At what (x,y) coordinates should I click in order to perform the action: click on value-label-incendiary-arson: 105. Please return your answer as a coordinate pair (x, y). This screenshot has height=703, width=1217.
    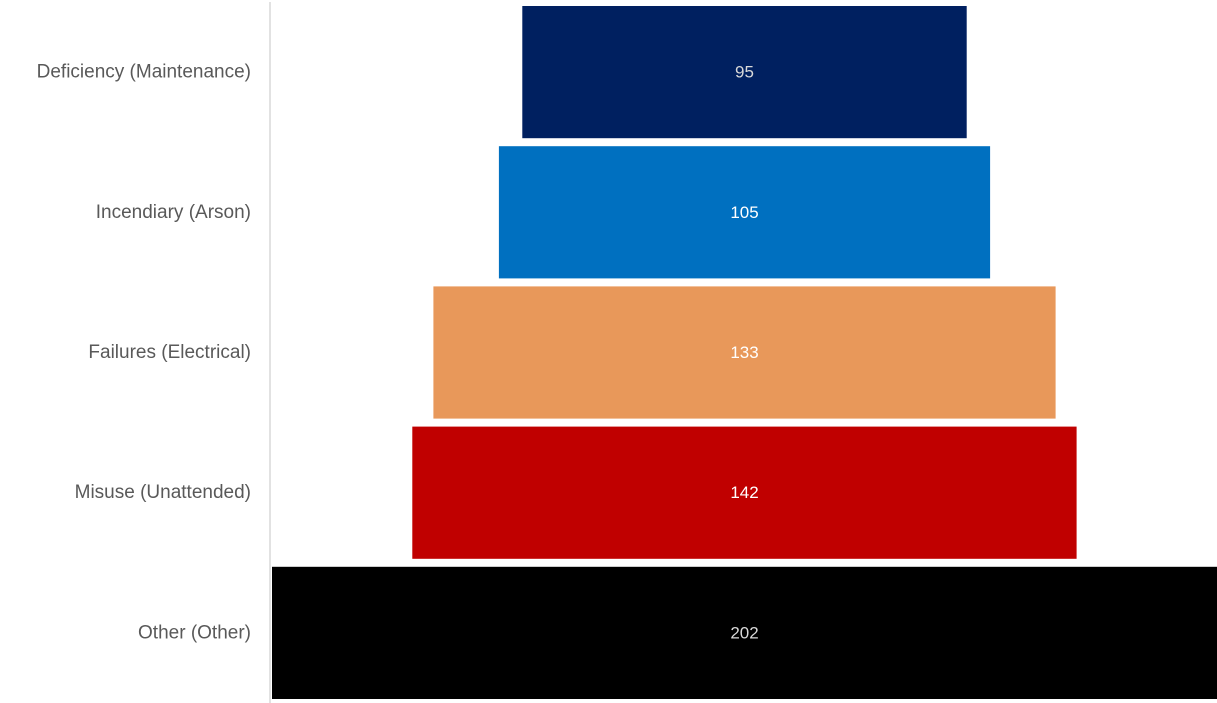
    Looking at the image, I should click on (744, 212).